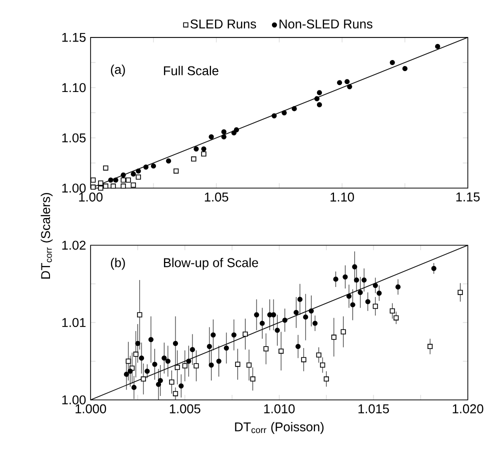 This screenshot has width=488, height=465. What do you see at coordinates (74, 323) in the screenshot?
I see `y-tick-label: 1.01` at bounding box center [74, 323].